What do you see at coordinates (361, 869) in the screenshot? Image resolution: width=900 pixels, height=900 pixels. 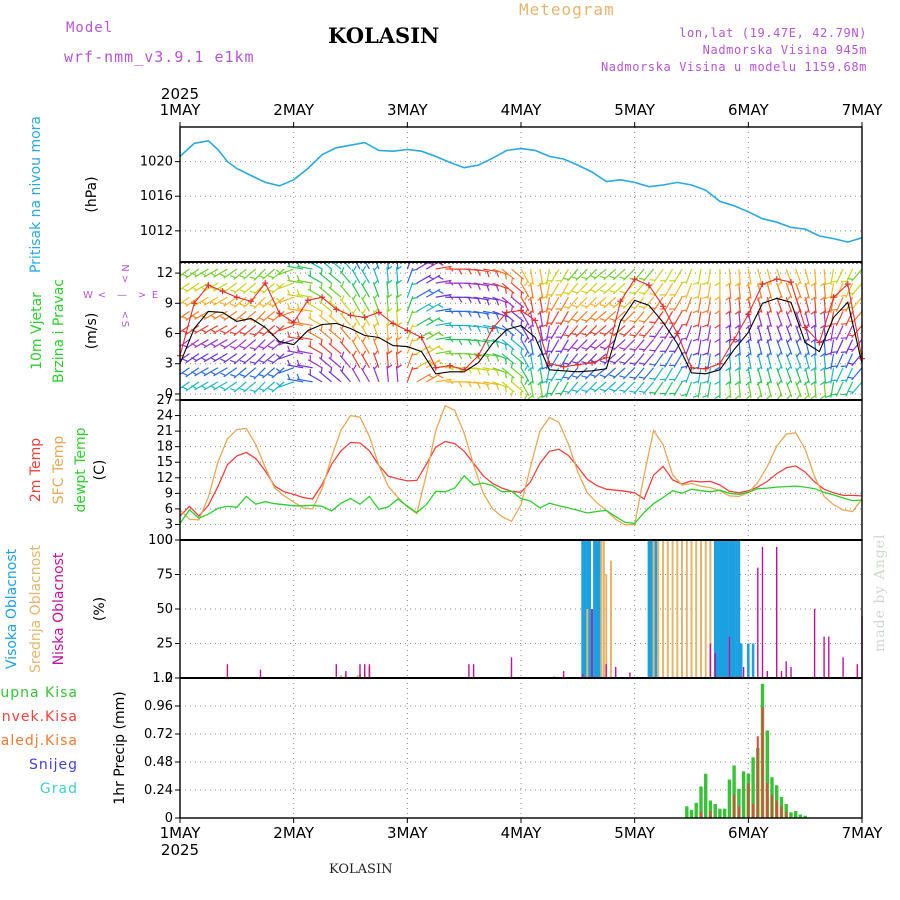 I see `footer-station: KOLASIN` at bounding box center [361, 869].